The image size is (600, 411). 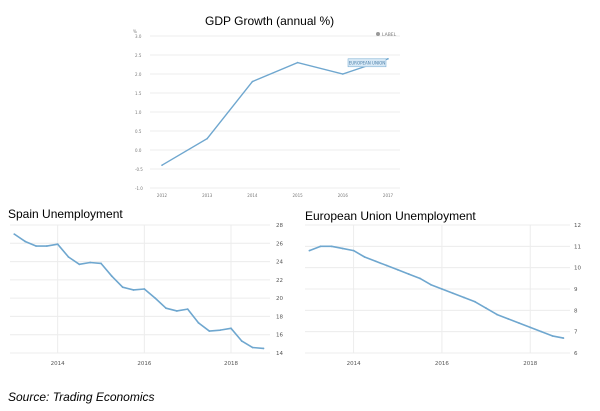 I want to click on series-label: EUROPEAN UNION, so click(x=367, y=62).